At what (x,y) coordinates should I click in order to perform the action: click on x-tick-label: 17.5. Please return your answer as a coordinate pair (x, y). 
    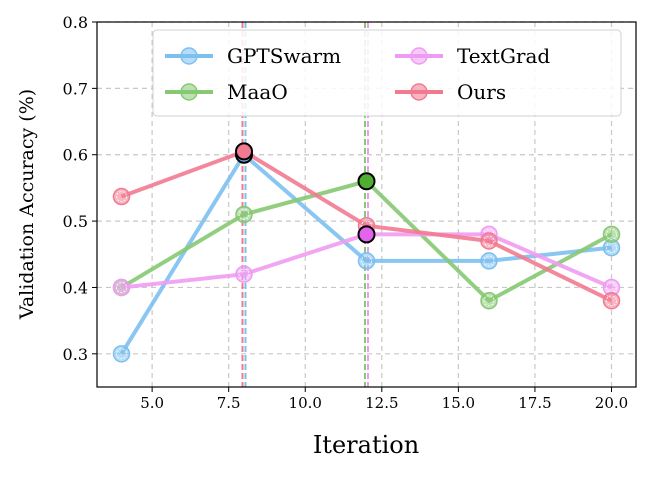
    Looking at the image, I should click on (534, 403).